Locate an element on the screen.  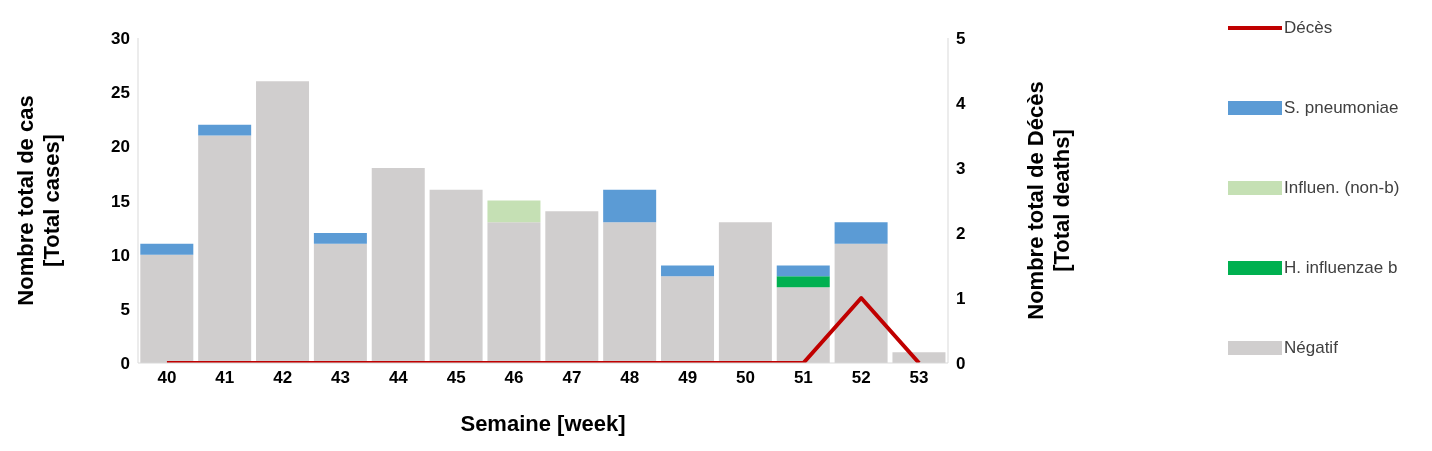
x-tick-label: 48 is located at coordinates (630, 378).